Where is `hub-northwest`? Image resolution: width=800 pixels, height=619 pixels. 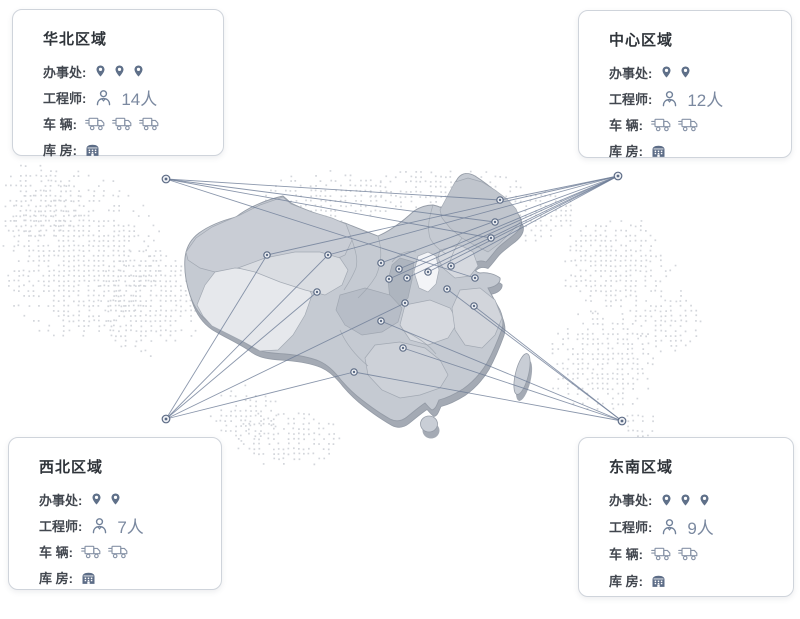 hub-northwest is located at coordinates (166, 419).